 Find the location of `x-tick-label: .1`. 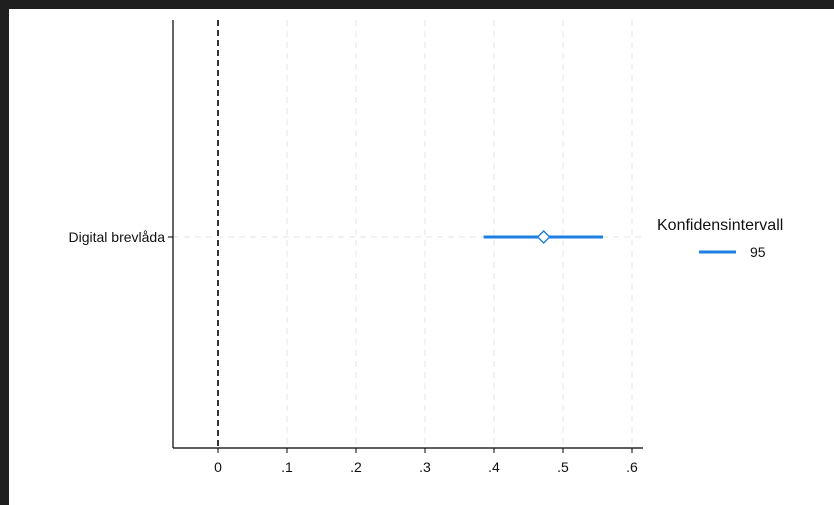

x-tick-label: .1 is located at coordinates (287, 467).